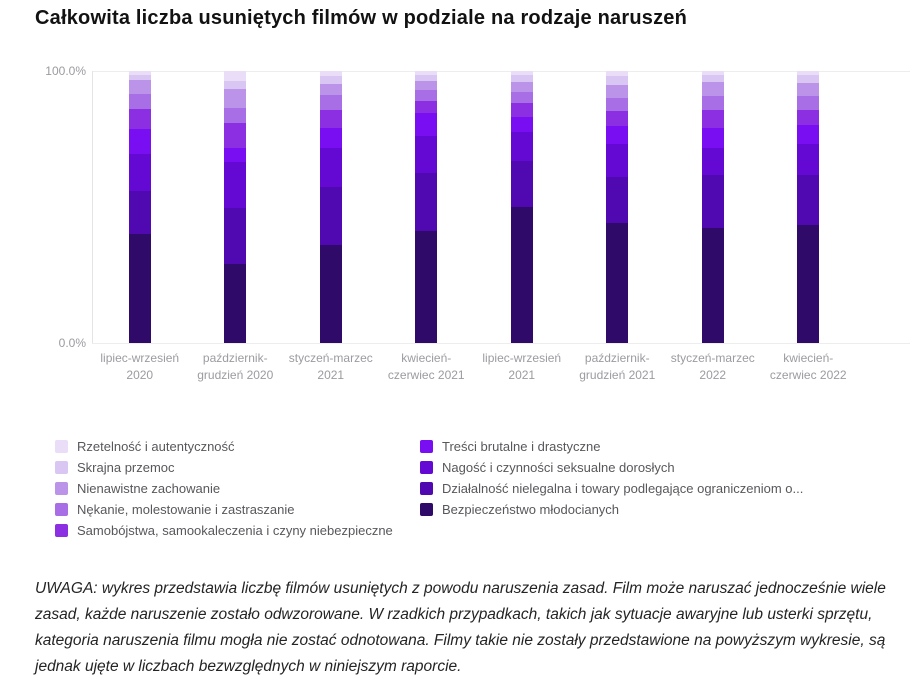  I want to click on legend-item: Bezpieczeństwo młodocianych, so click(611, 509).